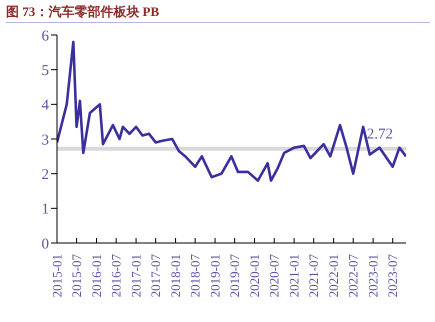 The height and width of the screenshot is (322, 435). Describe the element at coordinates (176, 276) in the screenshot. I see `x-tick-label: 2018-01` at that location.